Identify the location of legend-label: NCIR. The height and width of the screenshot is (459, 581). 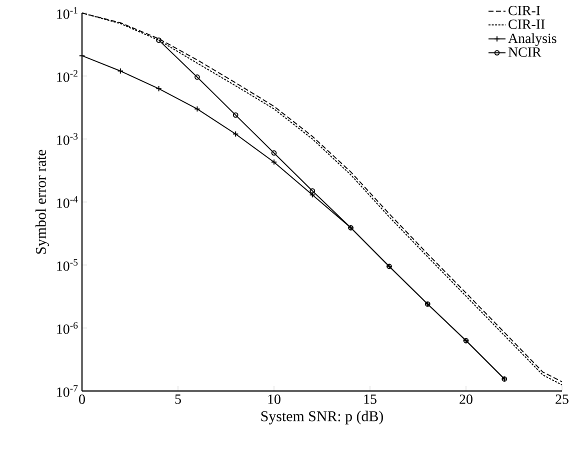
(525, 52).